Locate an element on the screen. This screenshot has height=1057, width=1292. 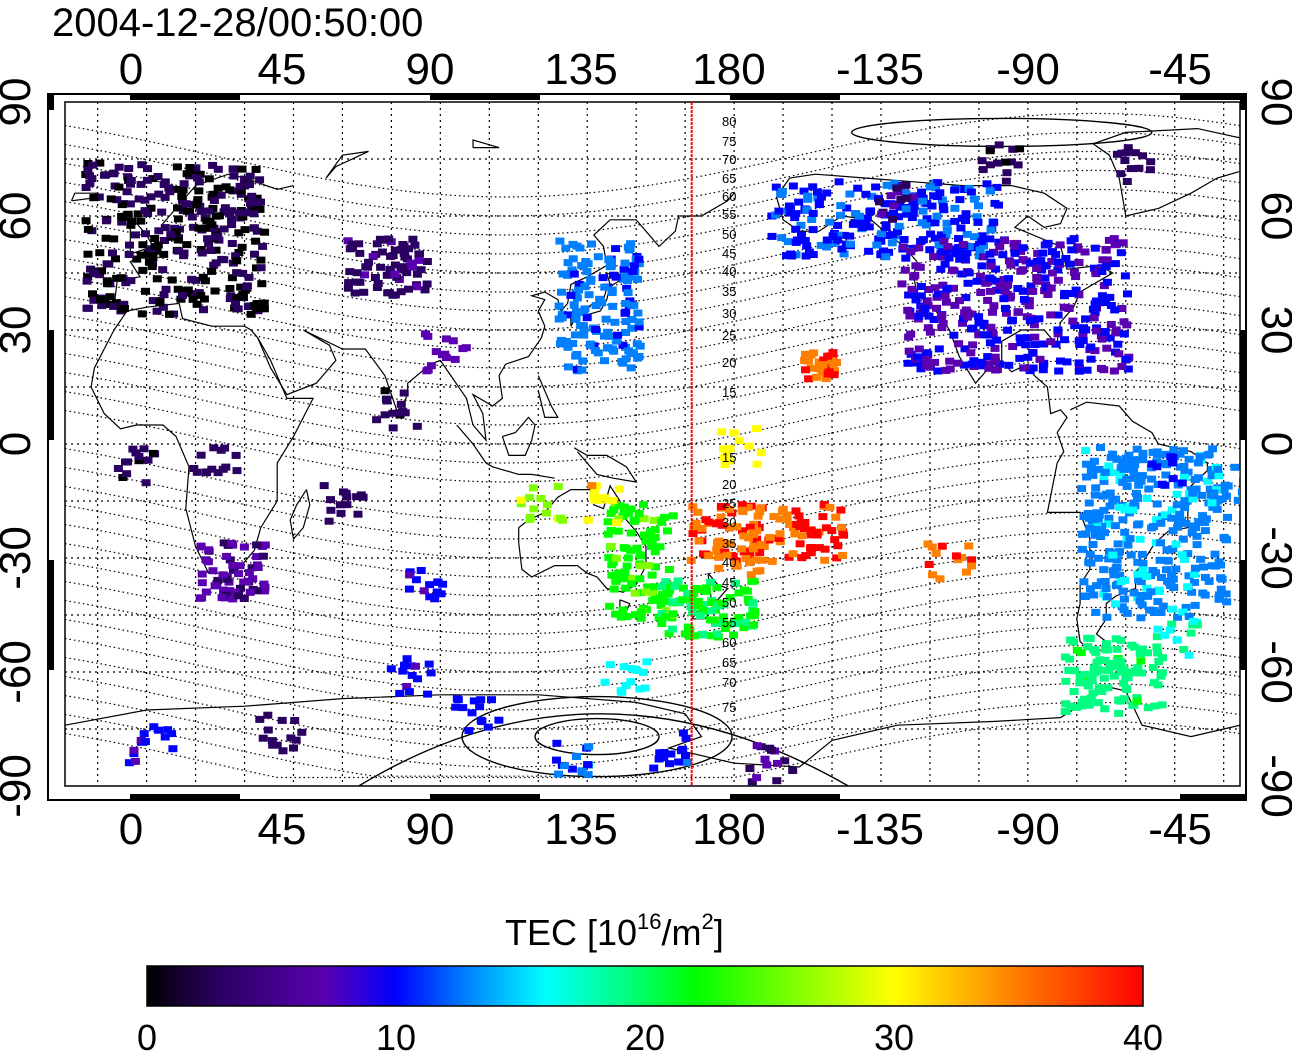
magnetic-contour is located at coordinates (652, 739).